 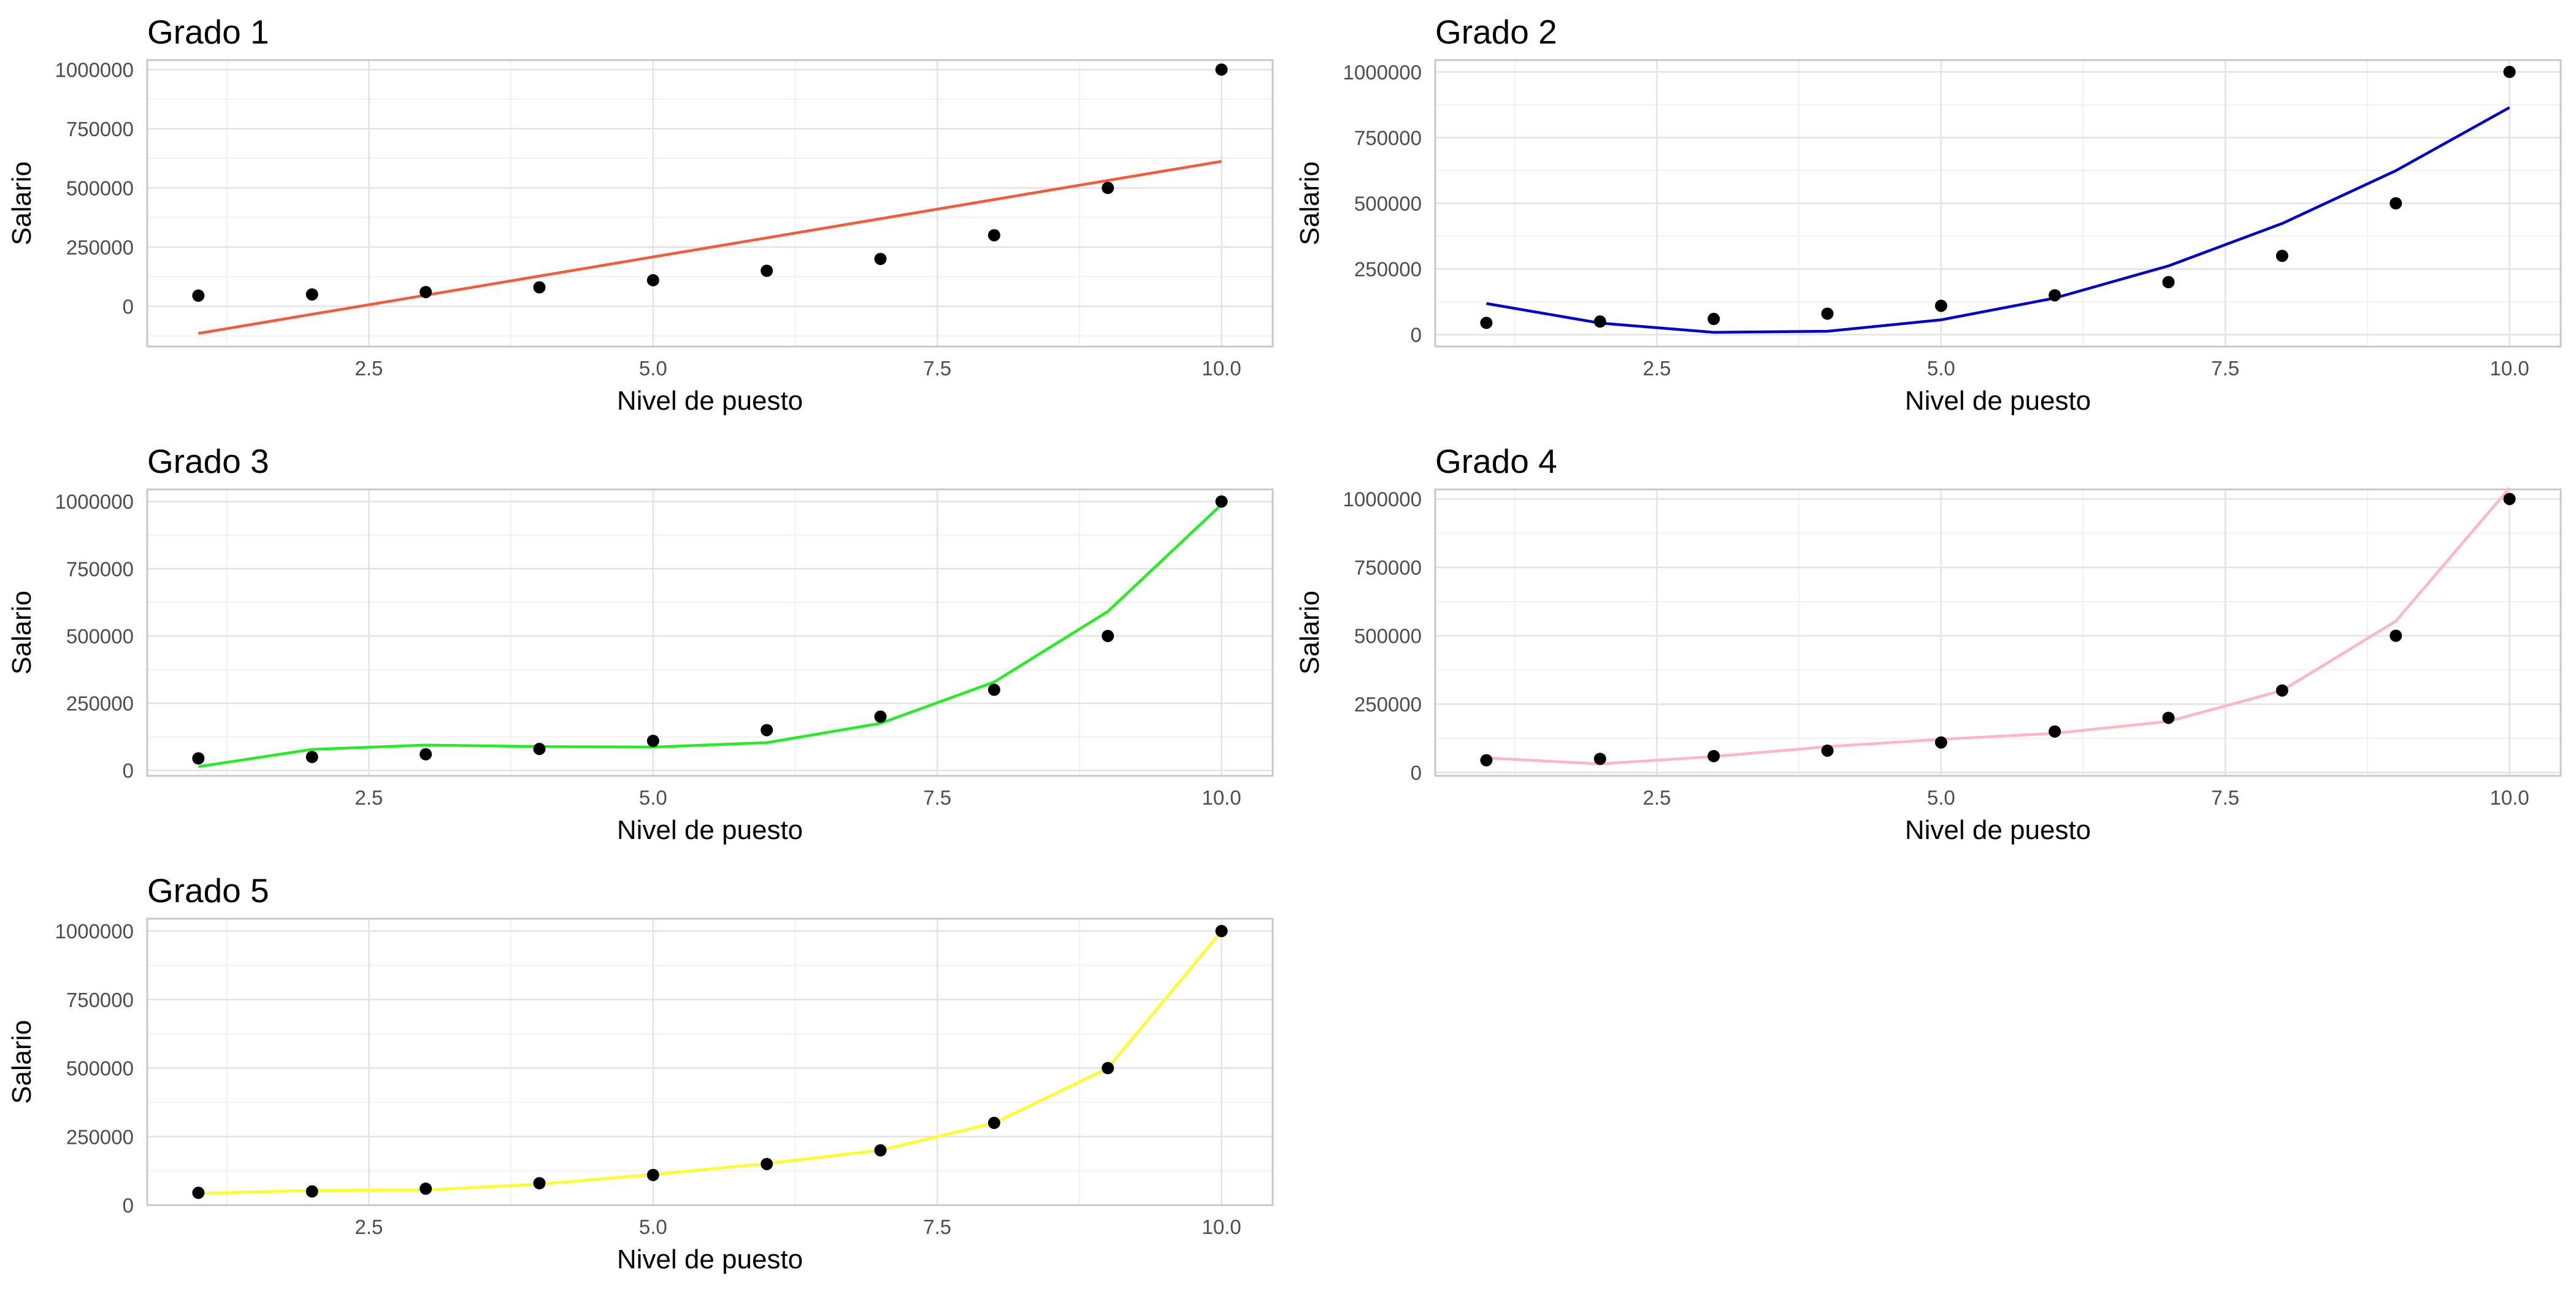 I want to click on chart-title: Grado 1, so click(x=208, y=32).